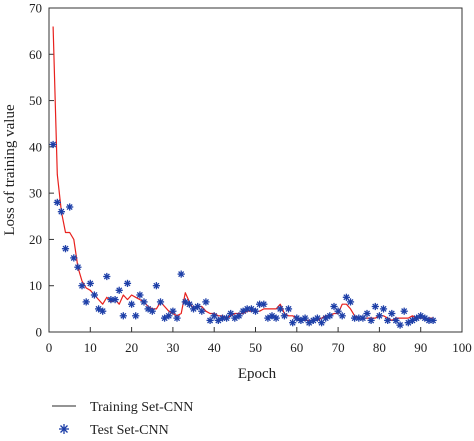 The image size is (474, 441). What do you see at coordinates (35, 8) in the screenshot?
I see `y-tick-label: 70` at bounding box center [35, 8].